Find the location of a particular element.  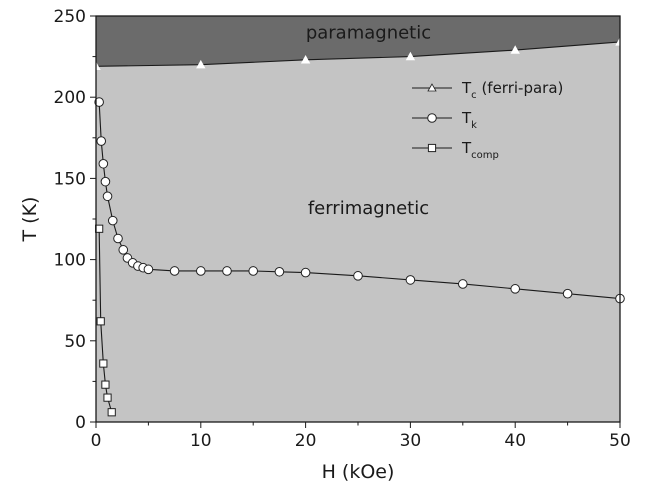

legend-marker-Tcomp is located at coordinates (432, 148).